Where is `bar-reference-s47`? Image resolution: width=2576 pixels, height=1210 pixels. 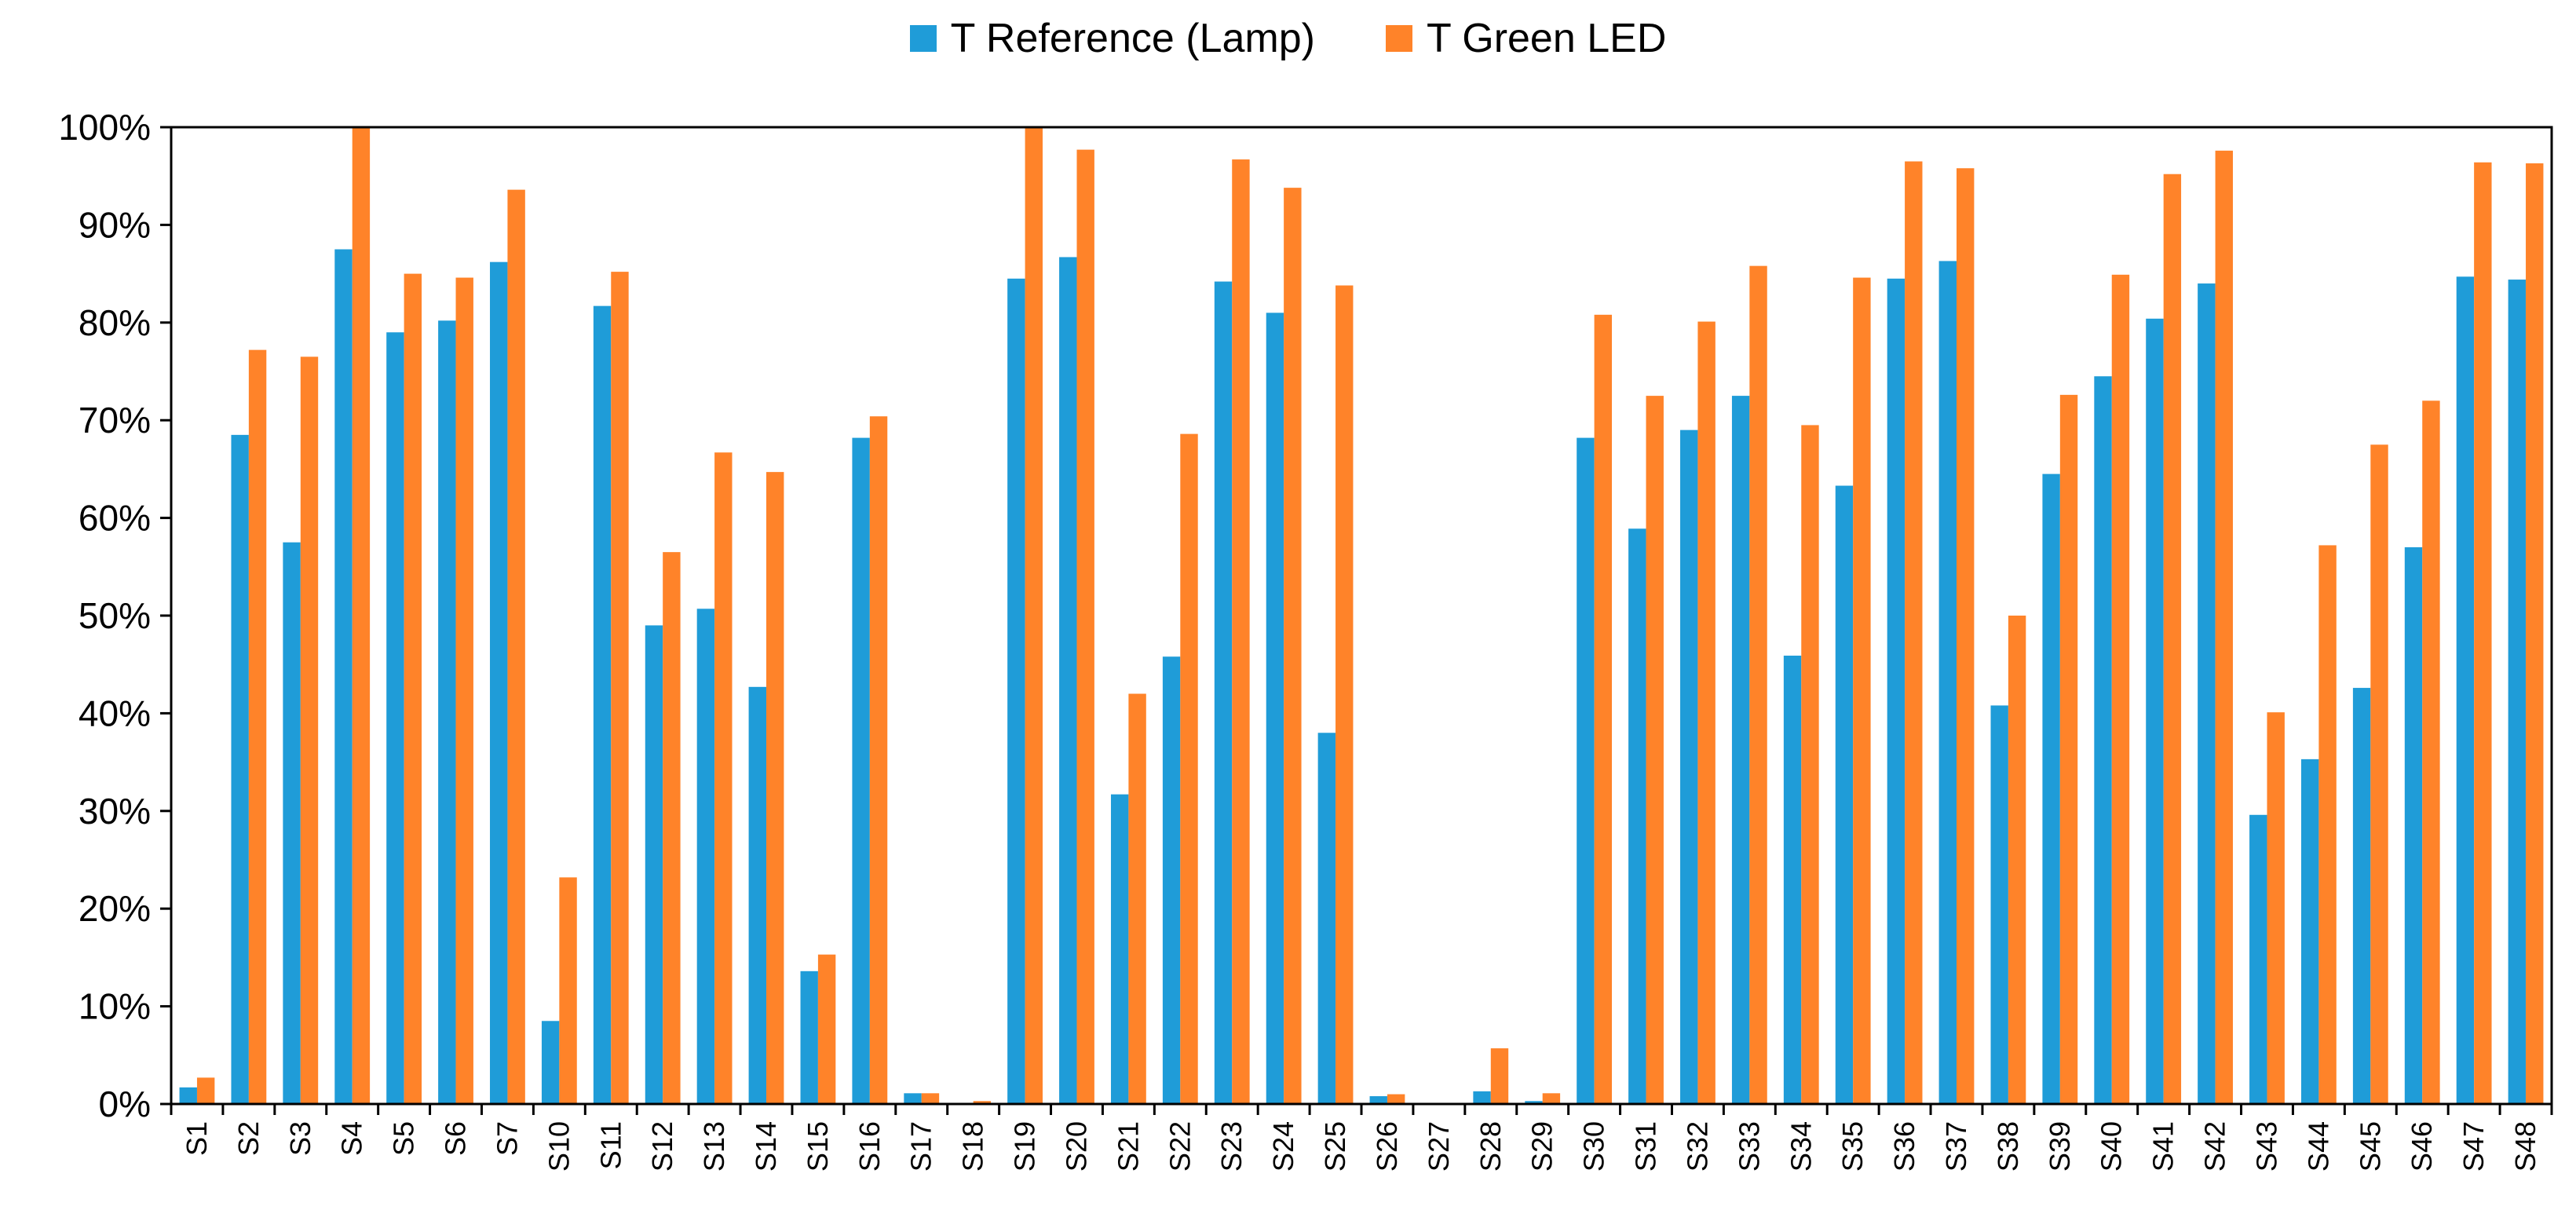
bar-reference-s47 is located at coordinates (2465, 690).